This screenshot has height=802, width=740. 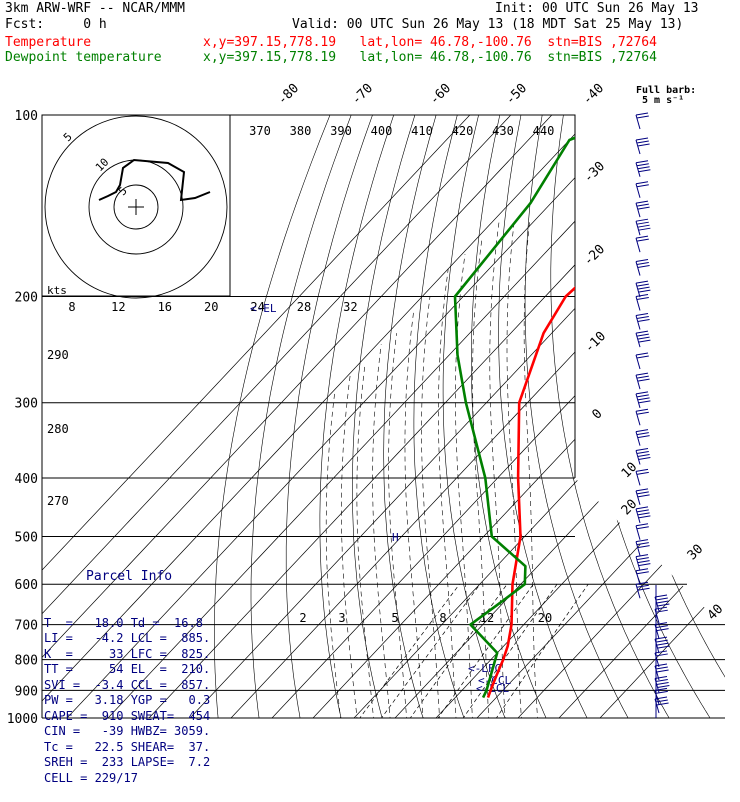 I want to click on mixing-ratio-label: 8, so click(x=442, y=618).